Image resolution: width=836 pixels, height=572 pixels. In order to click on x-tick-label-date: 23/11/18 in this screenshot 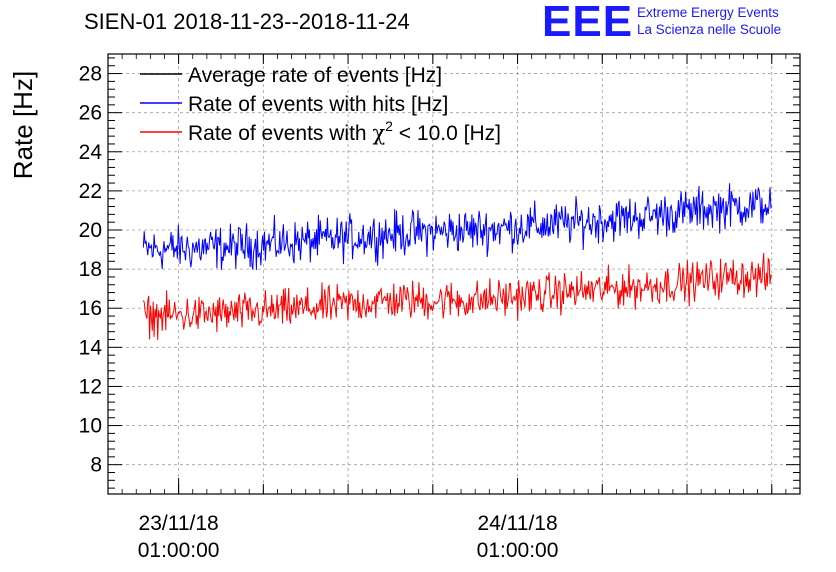, I will do `click(179, 523)`.